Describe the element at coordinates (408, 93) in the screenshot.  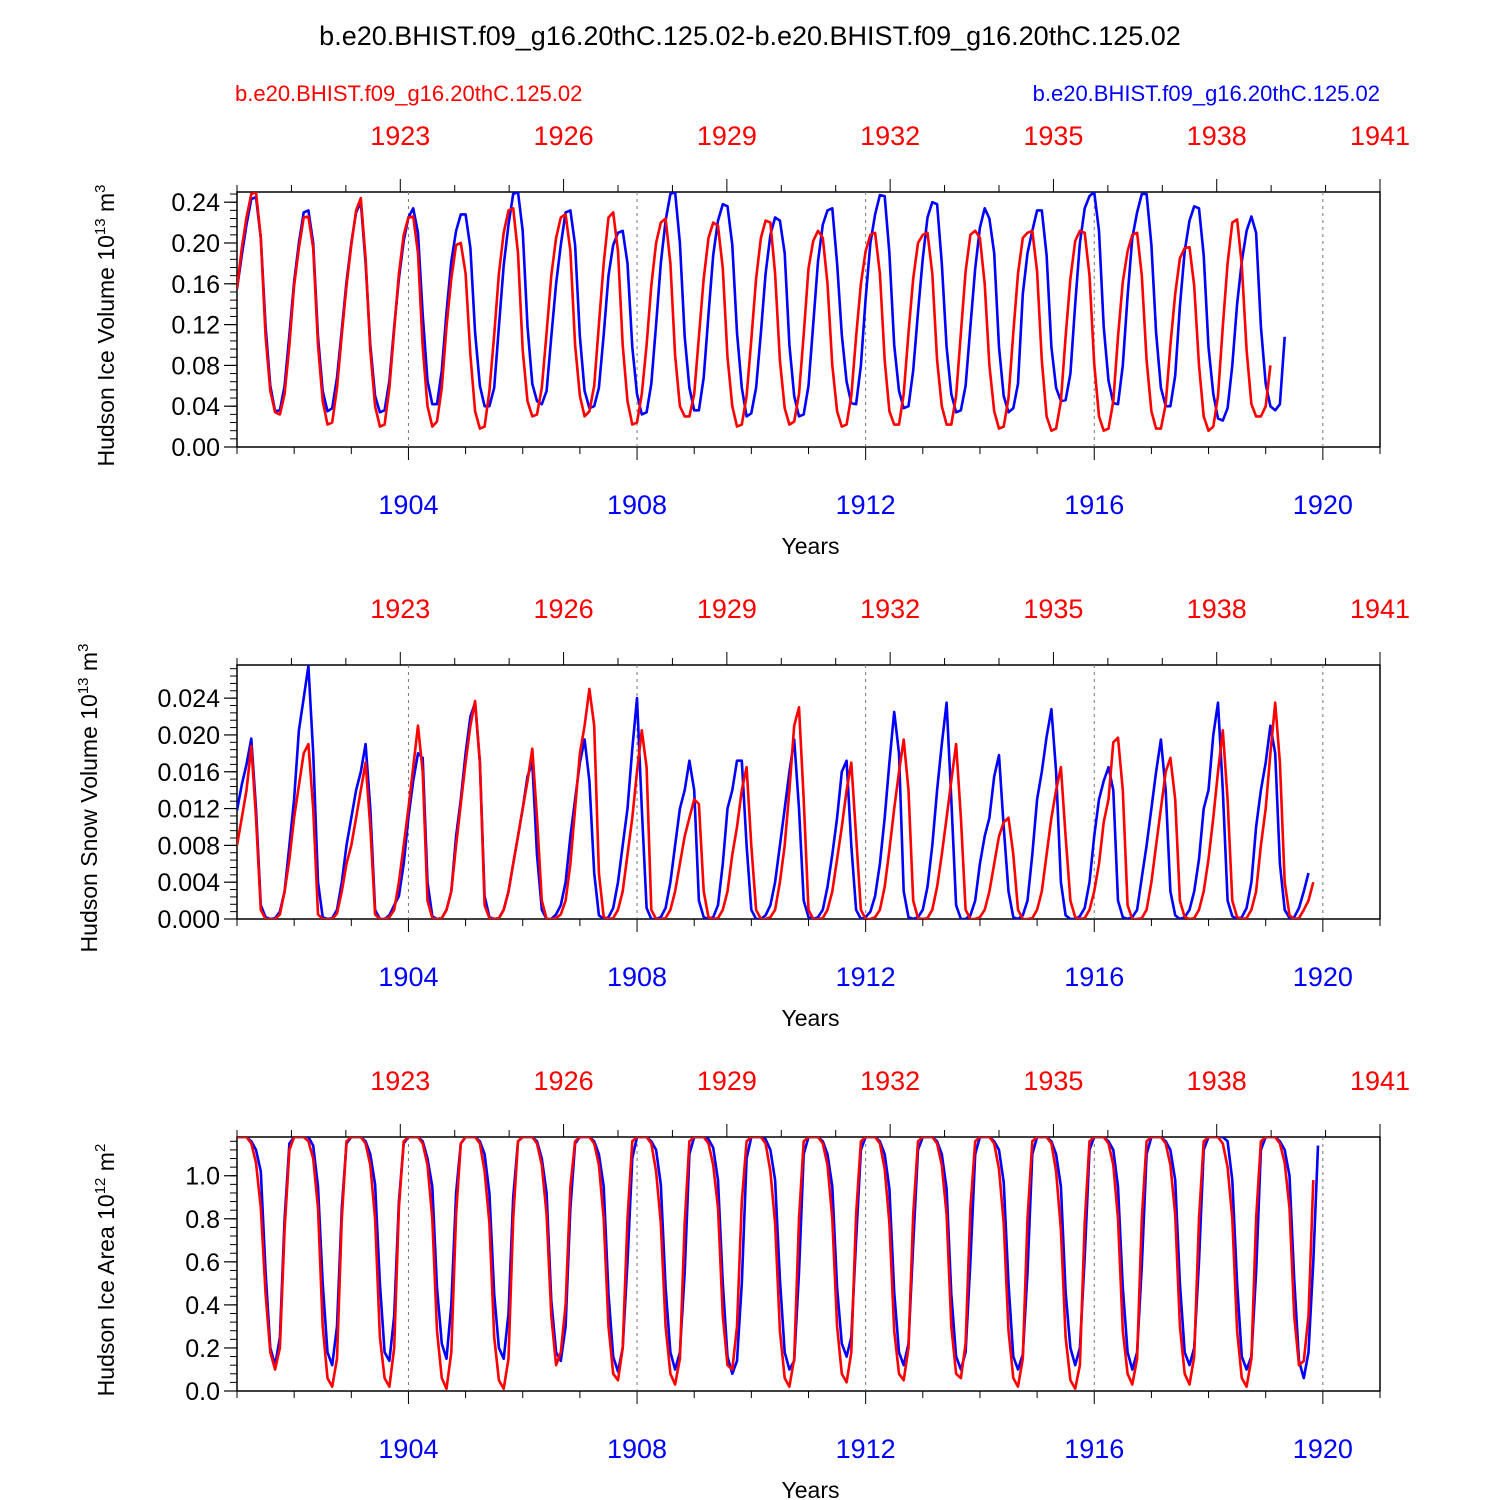
I see `legend-red-label: b.e20.BHIST.f09_g16.20thC.125.02` at that location.